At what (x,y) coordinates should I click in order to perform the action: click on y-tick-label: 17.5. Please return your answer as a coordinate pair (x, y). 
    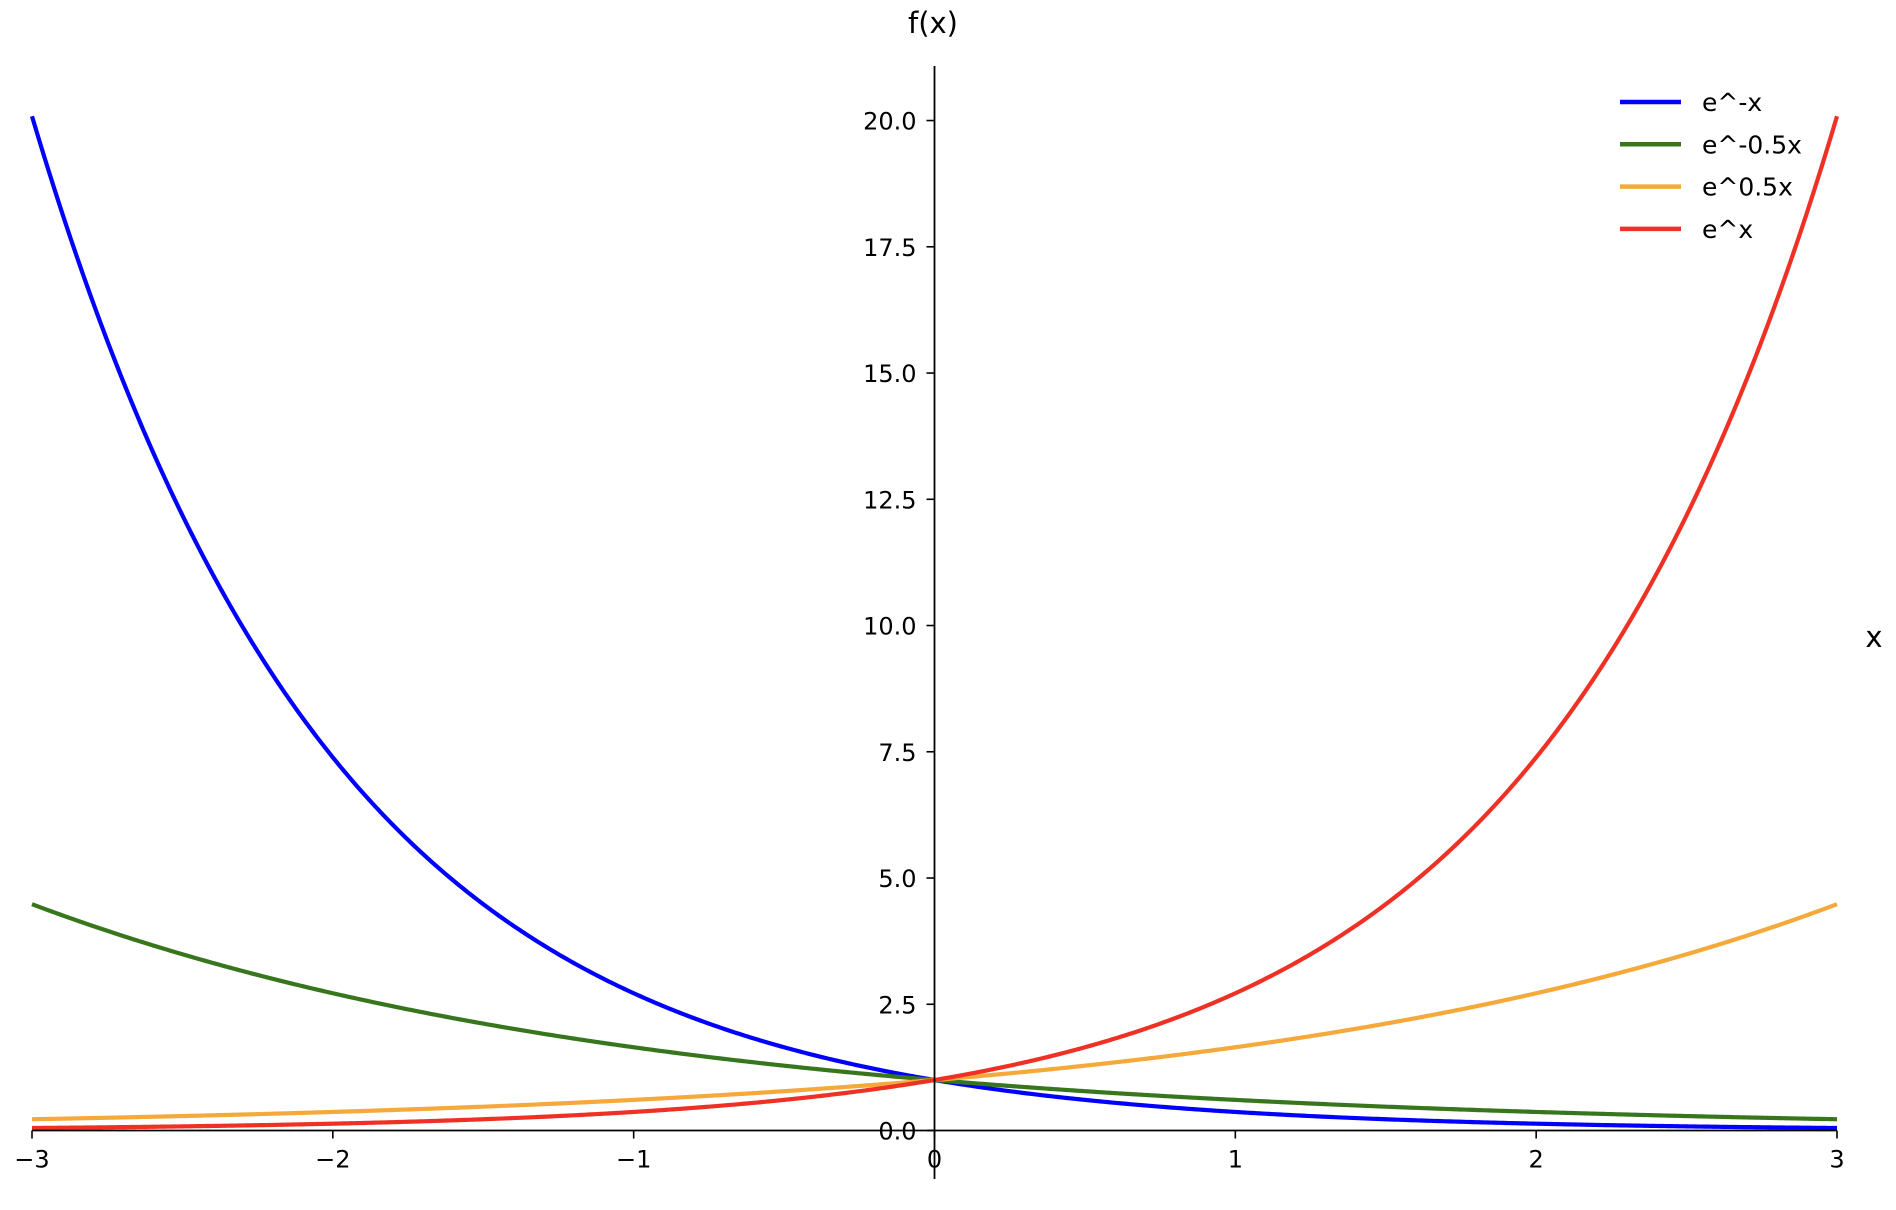
    Looking at the image, I should click on (889, 248).